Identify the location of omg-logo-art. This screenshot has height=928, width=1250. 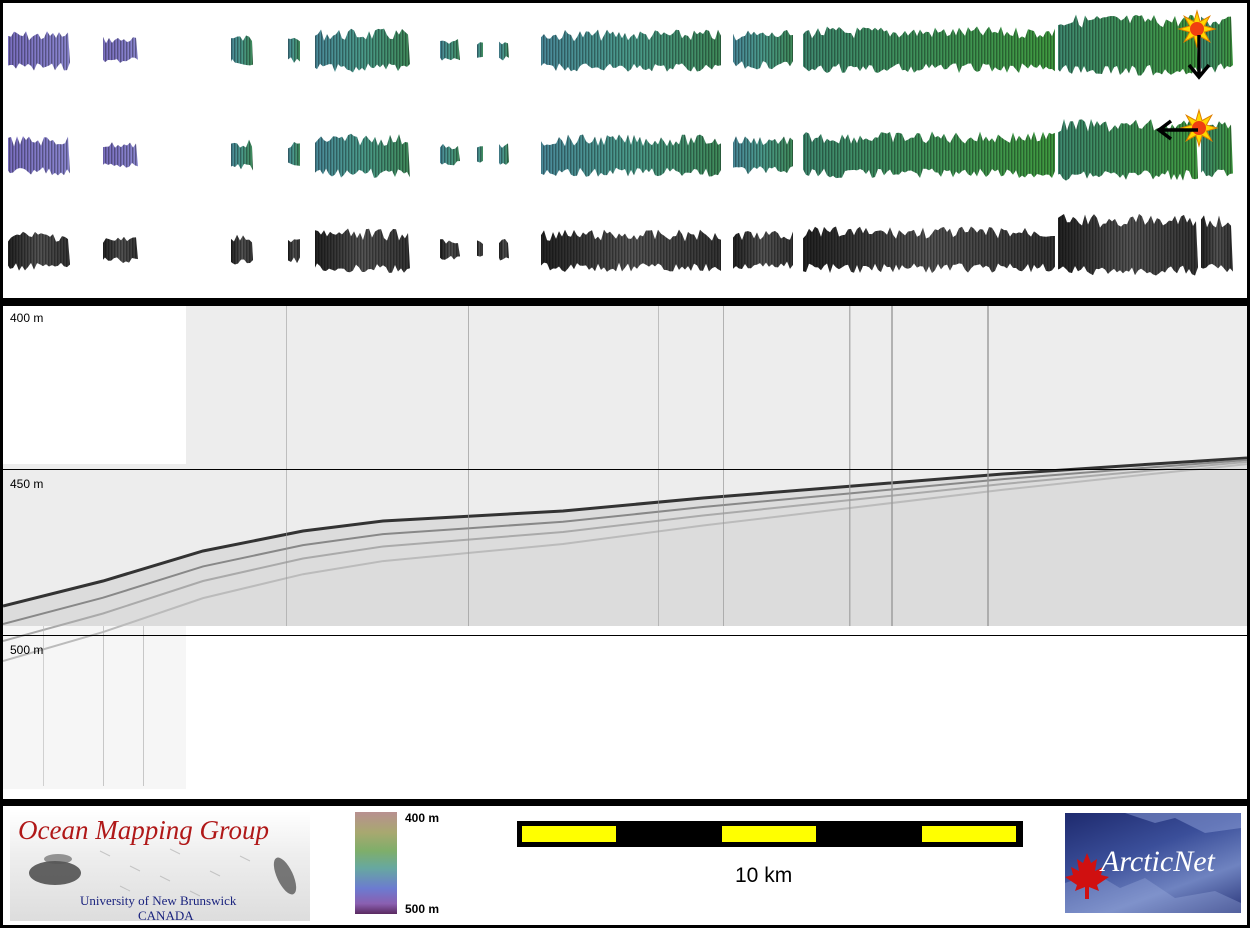
(163, 872).